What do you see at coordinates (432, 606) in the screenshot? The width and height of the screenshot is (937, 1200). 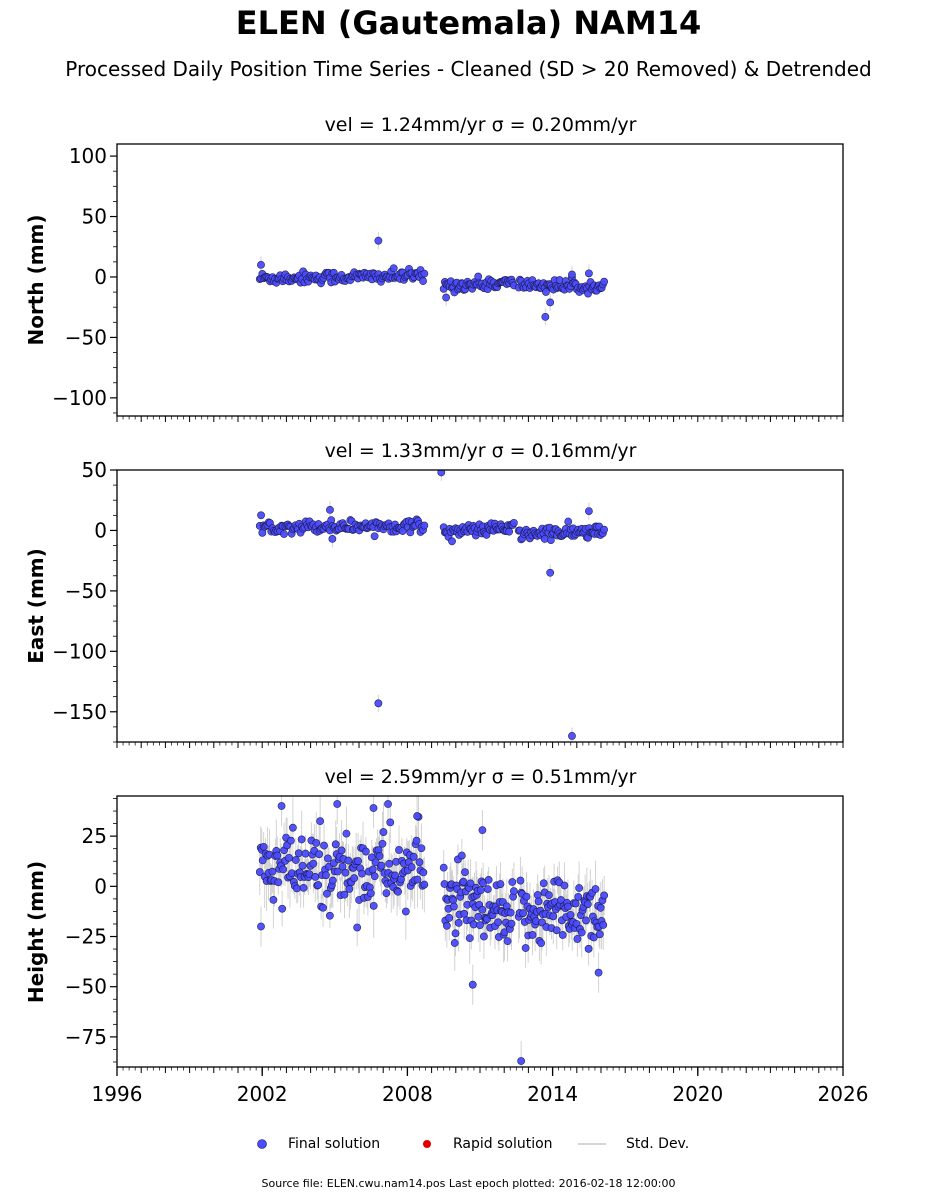 I see `data-points` at bounding box center [432, 606].